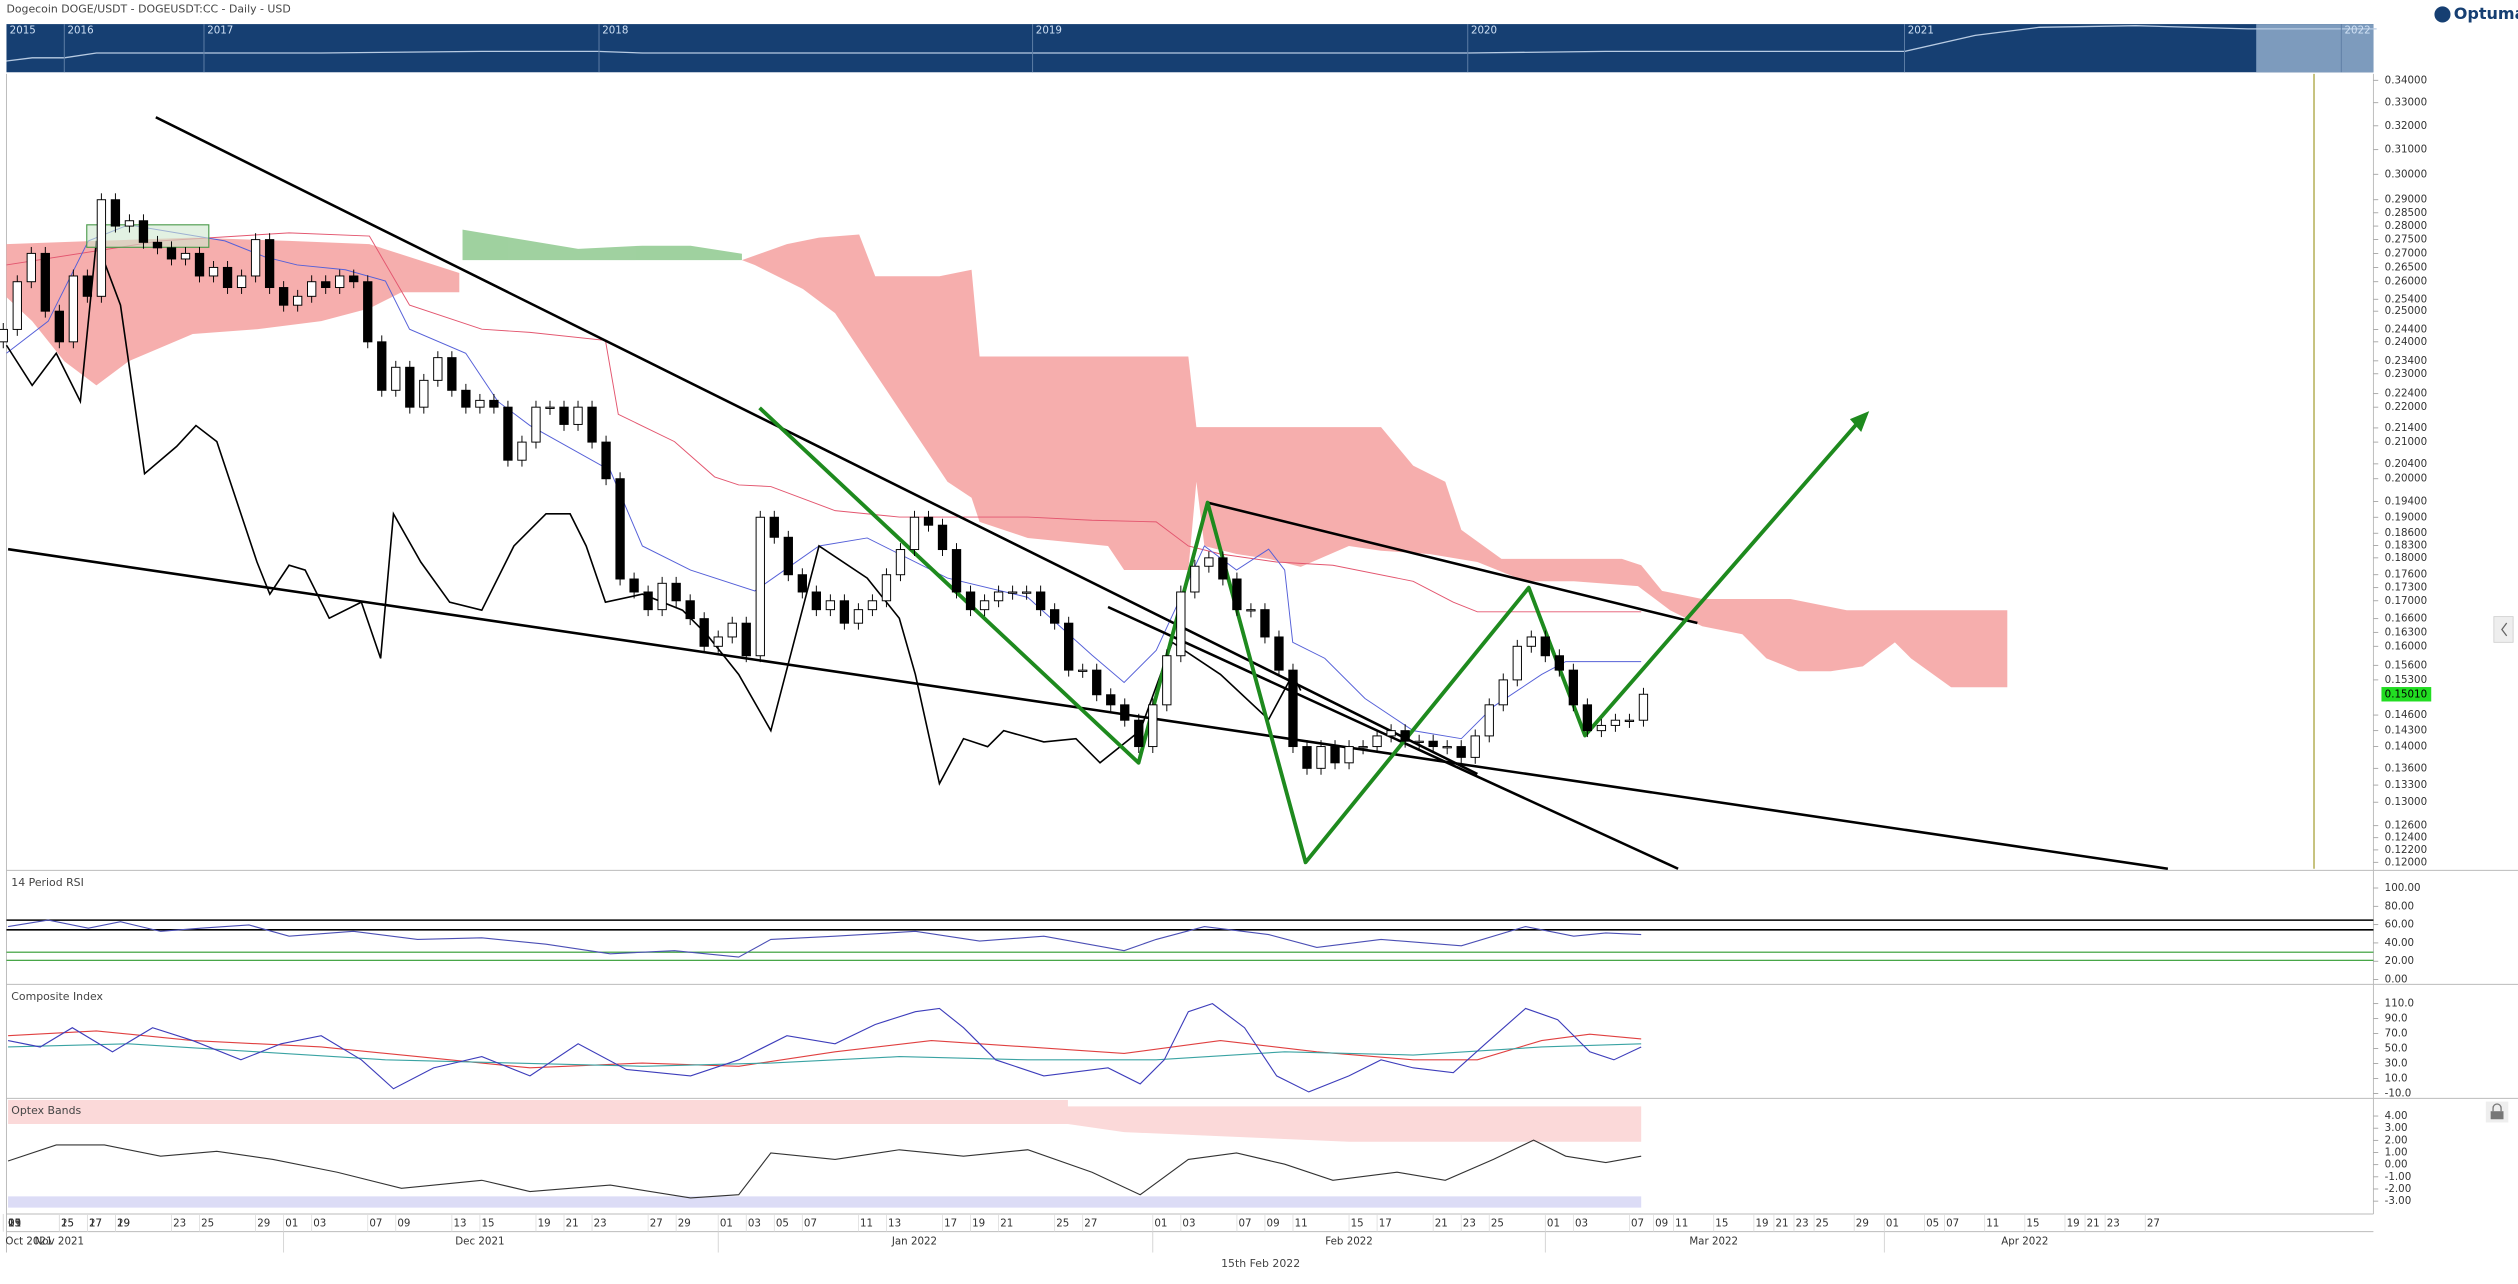 This screenshot has height=1284, width=2518. I want to click on x-tick-label: 17, so click(1385, 1224).